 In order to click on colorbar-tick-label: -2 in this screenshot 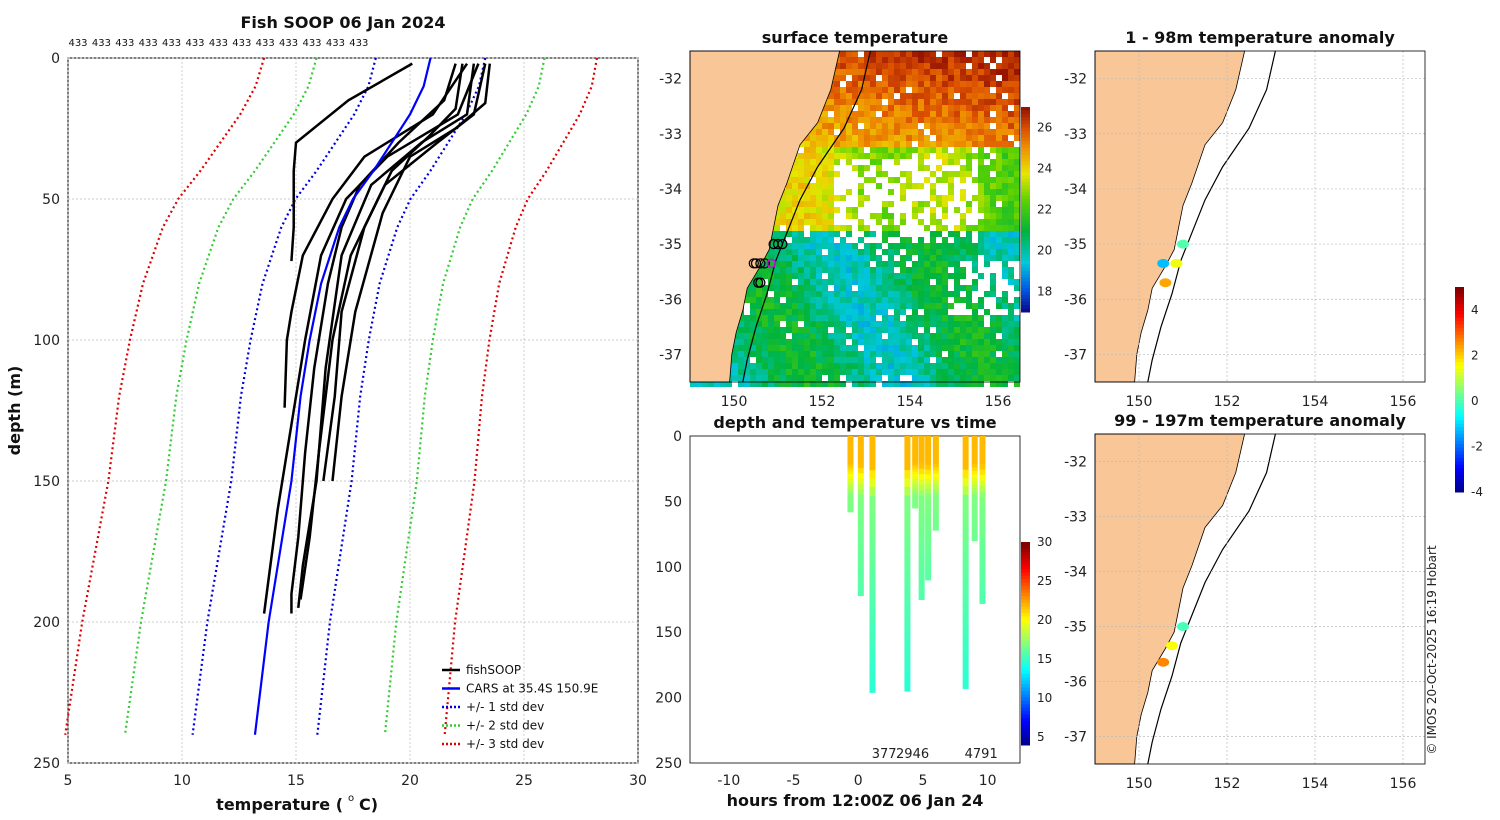, I will do `click(1477, 446)`.